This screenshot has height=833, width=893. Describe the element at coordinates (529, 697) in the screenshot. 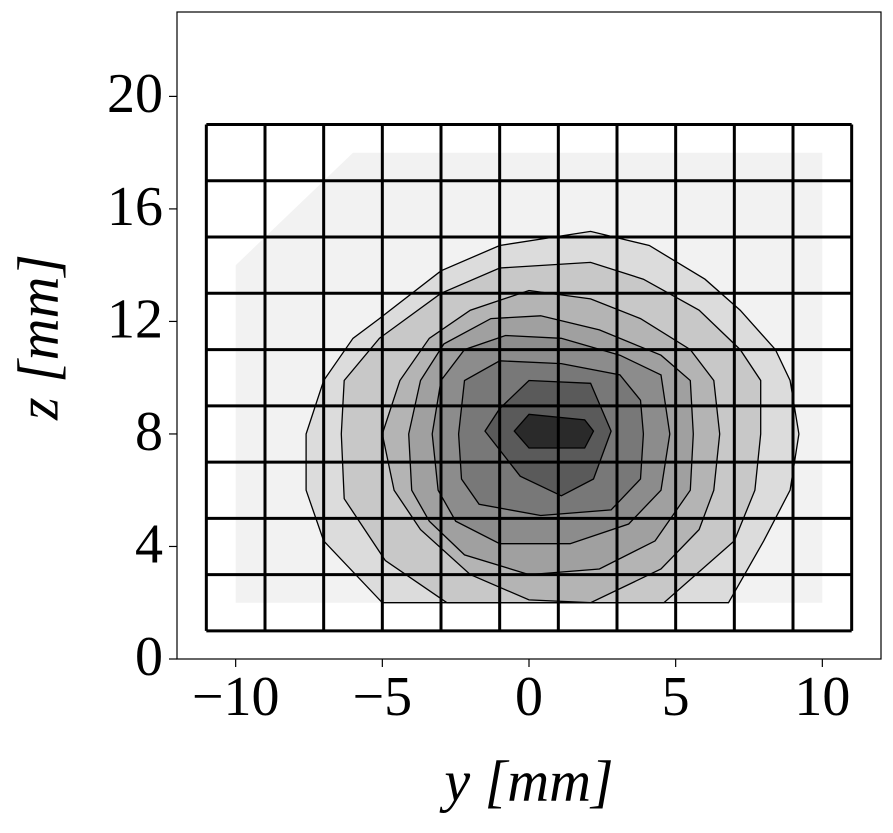

I see `x-tick-label: 0` at that location.